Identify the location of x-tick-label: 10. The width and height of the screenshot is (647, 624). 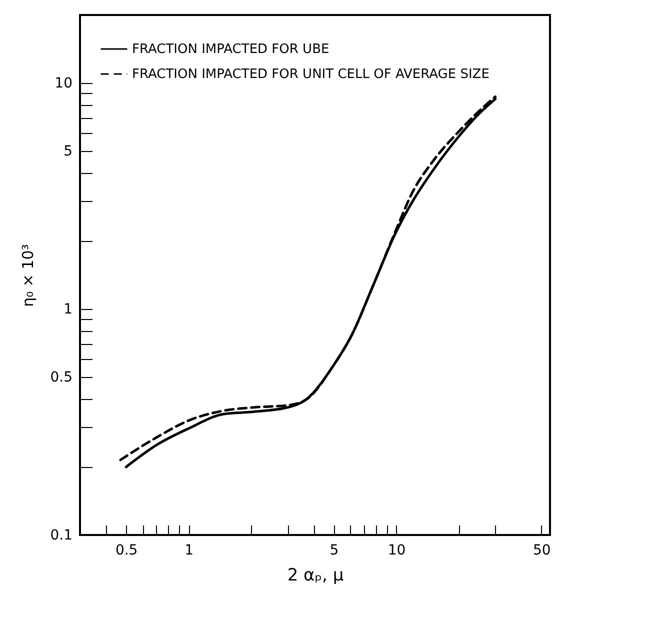
(397, 550).